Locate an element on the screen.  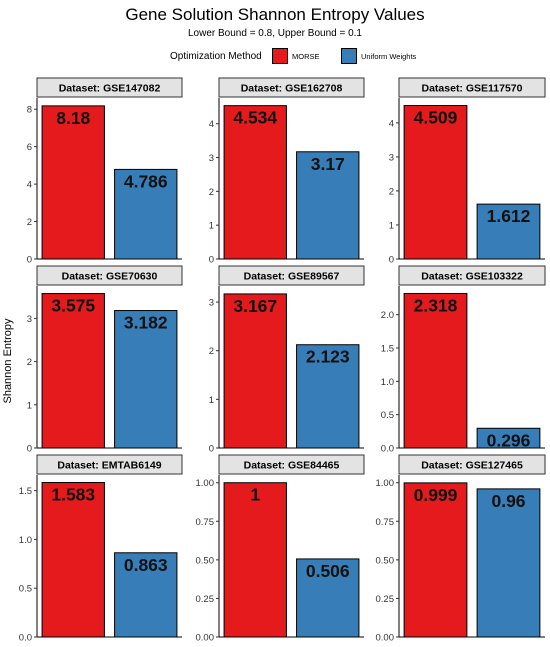
facet-strip-label: Dataset: GSE89567 is located at coordinates (292, 277).